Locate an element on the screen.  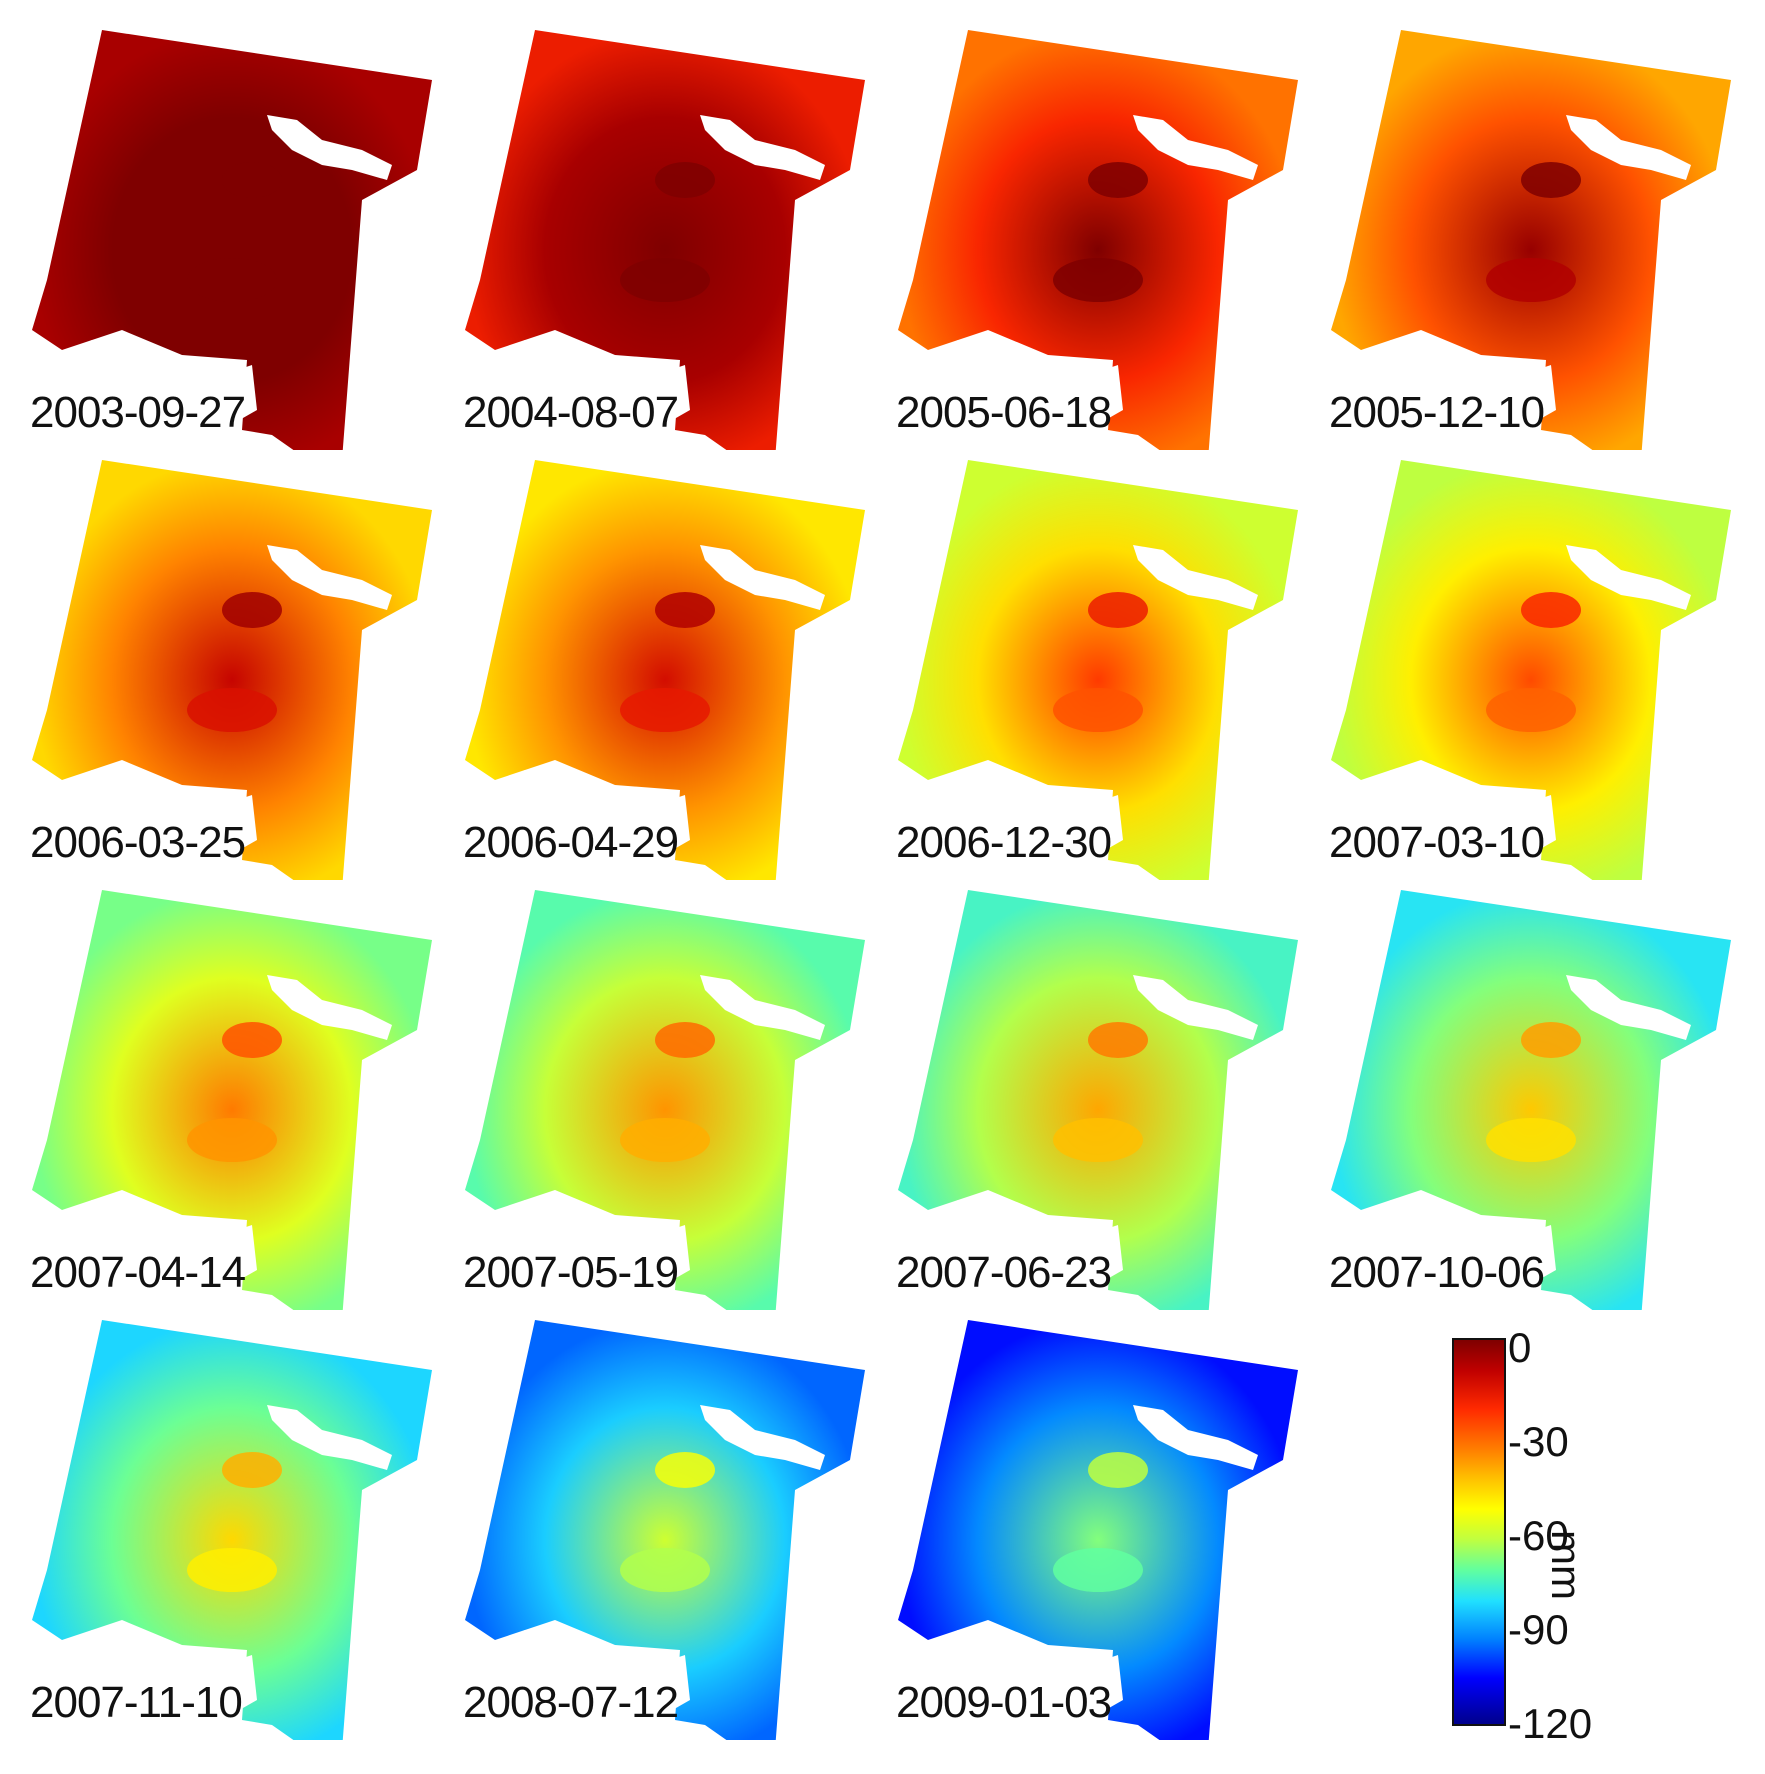
displacement-map-panel: 2007-04-14 is located at coordinates (237, 1100).